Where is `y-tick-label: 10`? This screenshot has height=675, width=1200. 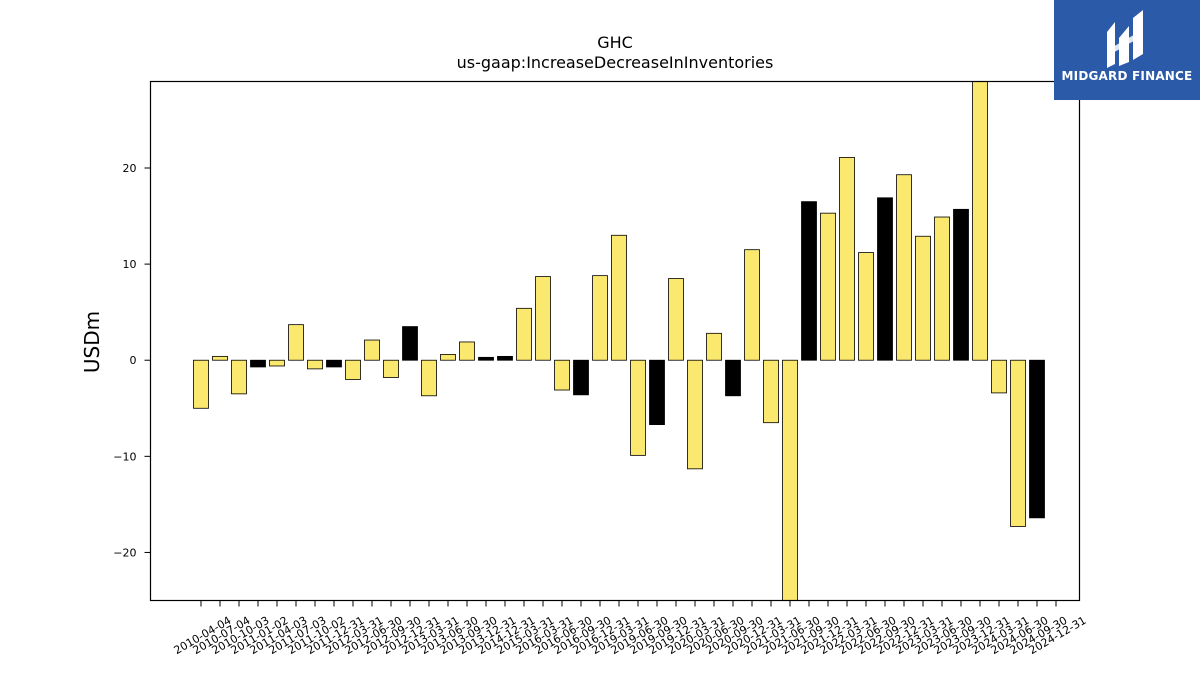
y-tick-label: 10 is located at coordinates (130, 264).